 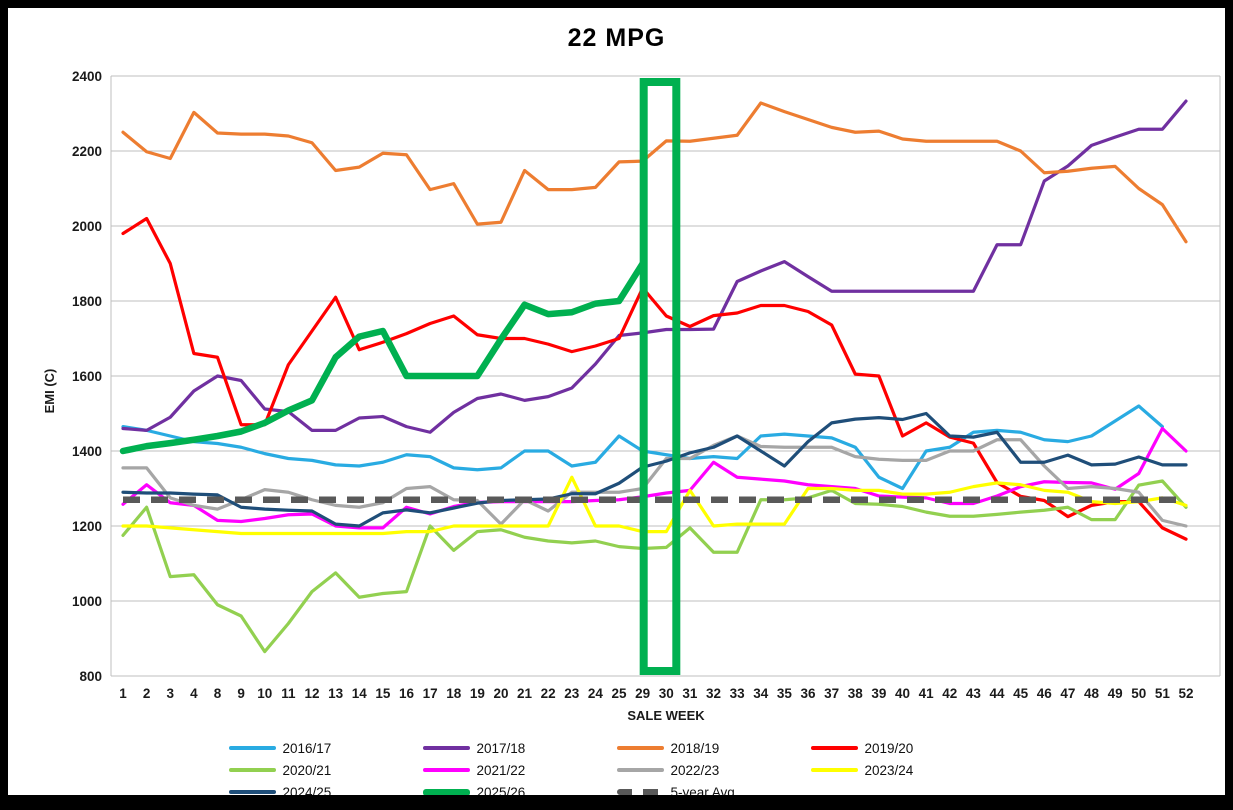 What do you see at coordinates (907, 748) in the screenshot?
I see `legend-item-2019-20: 2019/20` at bounding box center [907, 748].